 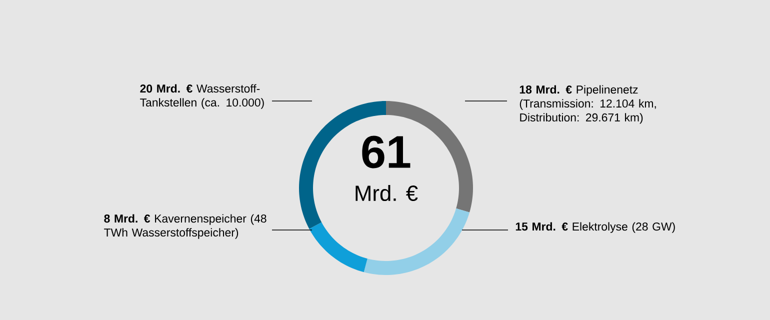 I want to click on slice-label: 15 Mrd. € Elektrolyse (28 GW), so click(x=595, y=227).